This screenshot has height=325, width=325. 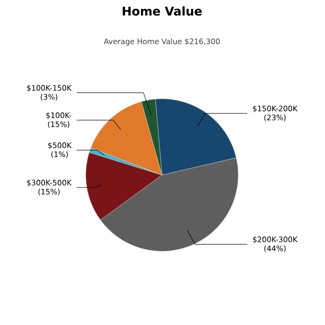 I want to click on chart-title: Home Value, so click(x=162, y=11).